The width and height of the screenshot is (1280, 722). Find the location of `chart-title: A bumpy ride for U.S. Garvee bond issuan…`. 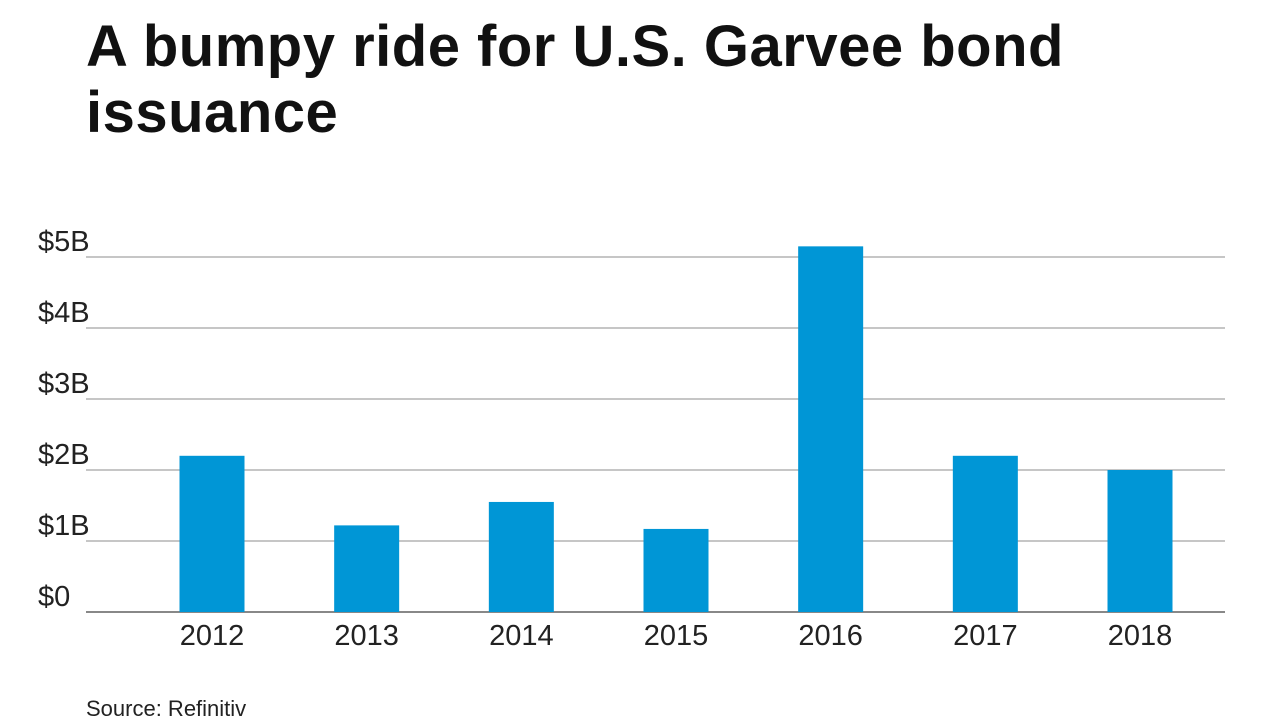

chart-title: A bumpy ride for U.S. Garvee bond issuan… is located at coordinates (575, 79).